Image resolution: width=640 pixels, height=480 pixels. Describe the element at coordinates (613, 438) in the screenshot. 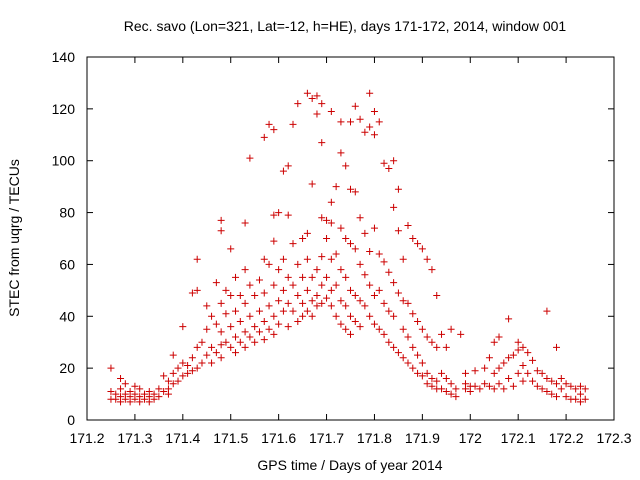

I see `x-tick-label: 172.3` at that location.